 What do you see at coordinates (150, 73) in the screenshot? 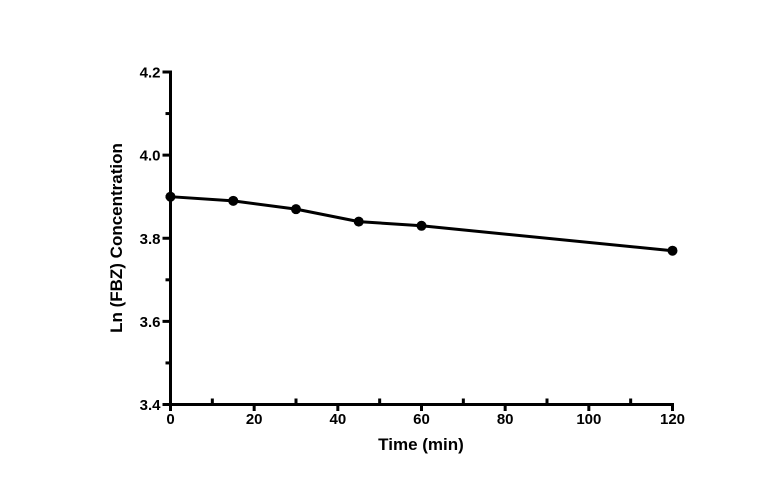
I see `y-tick-label: 4.2` at bounding box center [150, 73].